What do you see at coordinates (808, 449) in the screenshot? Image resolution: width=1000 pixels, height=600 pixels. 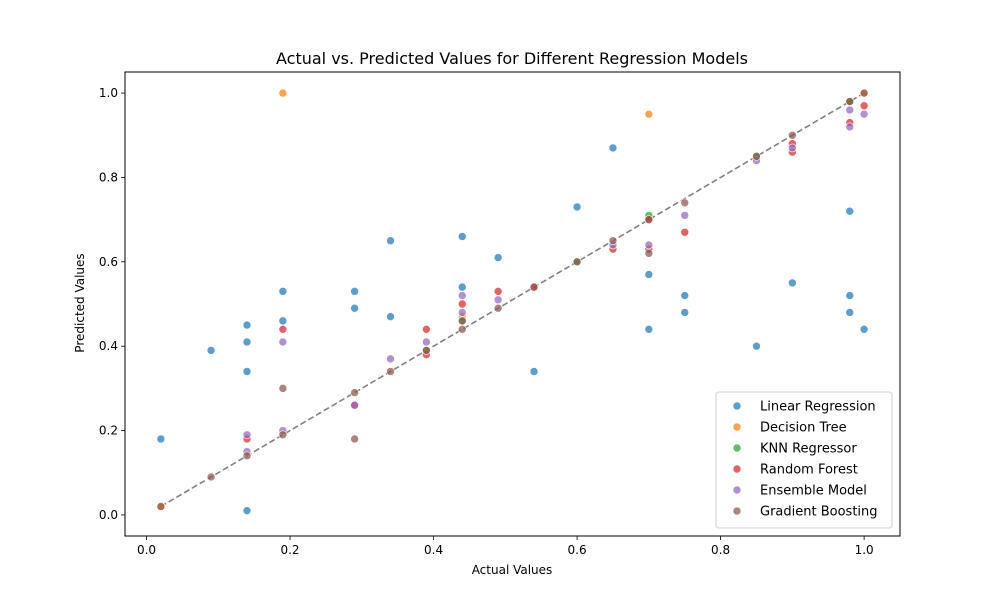 I see `legend-label: KNN Regressor` at bounding box center [808, 449].